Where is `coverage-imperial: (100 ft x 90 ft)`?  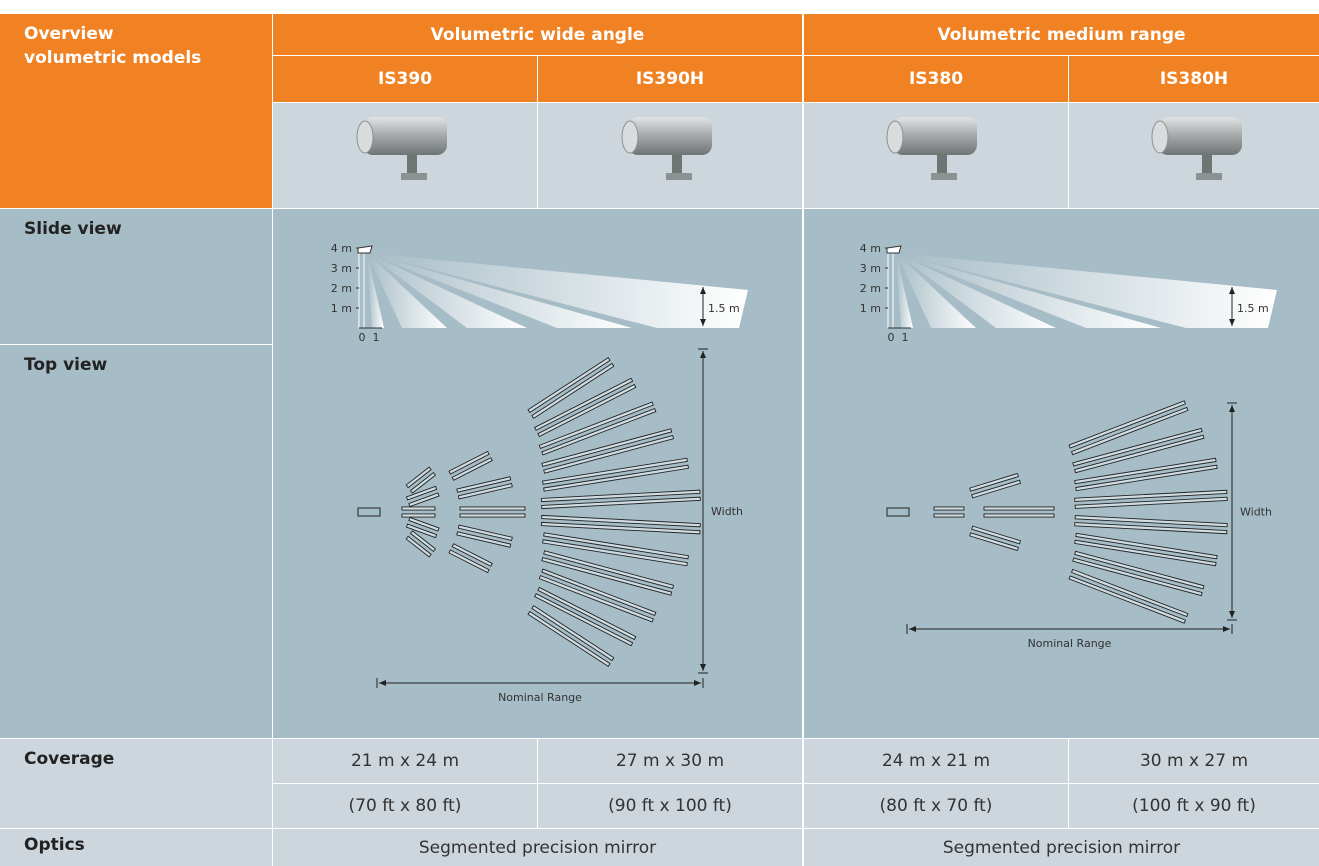 coverage-imperial: (100 ft x 90 ft) is located at coordinates (1194, 806).